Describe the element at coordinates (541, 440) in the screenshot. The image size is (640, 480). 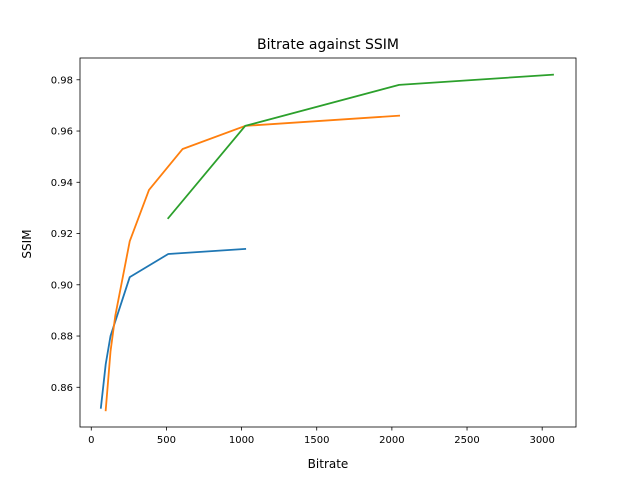
I see `x-tick-label: 3000` at that location.